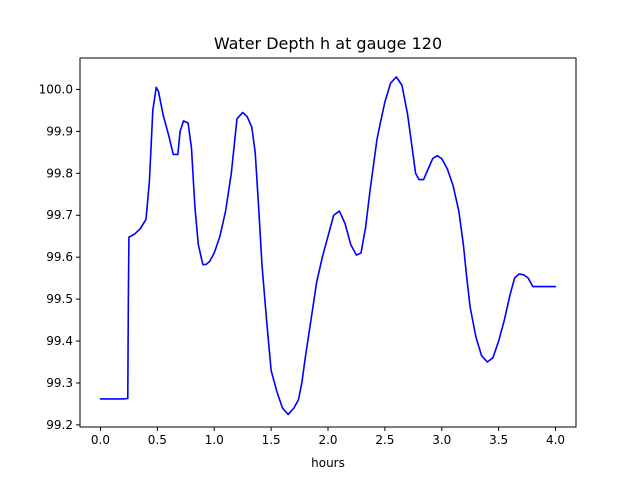  What do you see at coordinates (441, 440) in the screenshot?
I see `x-tick-label: 3.0` at bounding box center [441, 440].